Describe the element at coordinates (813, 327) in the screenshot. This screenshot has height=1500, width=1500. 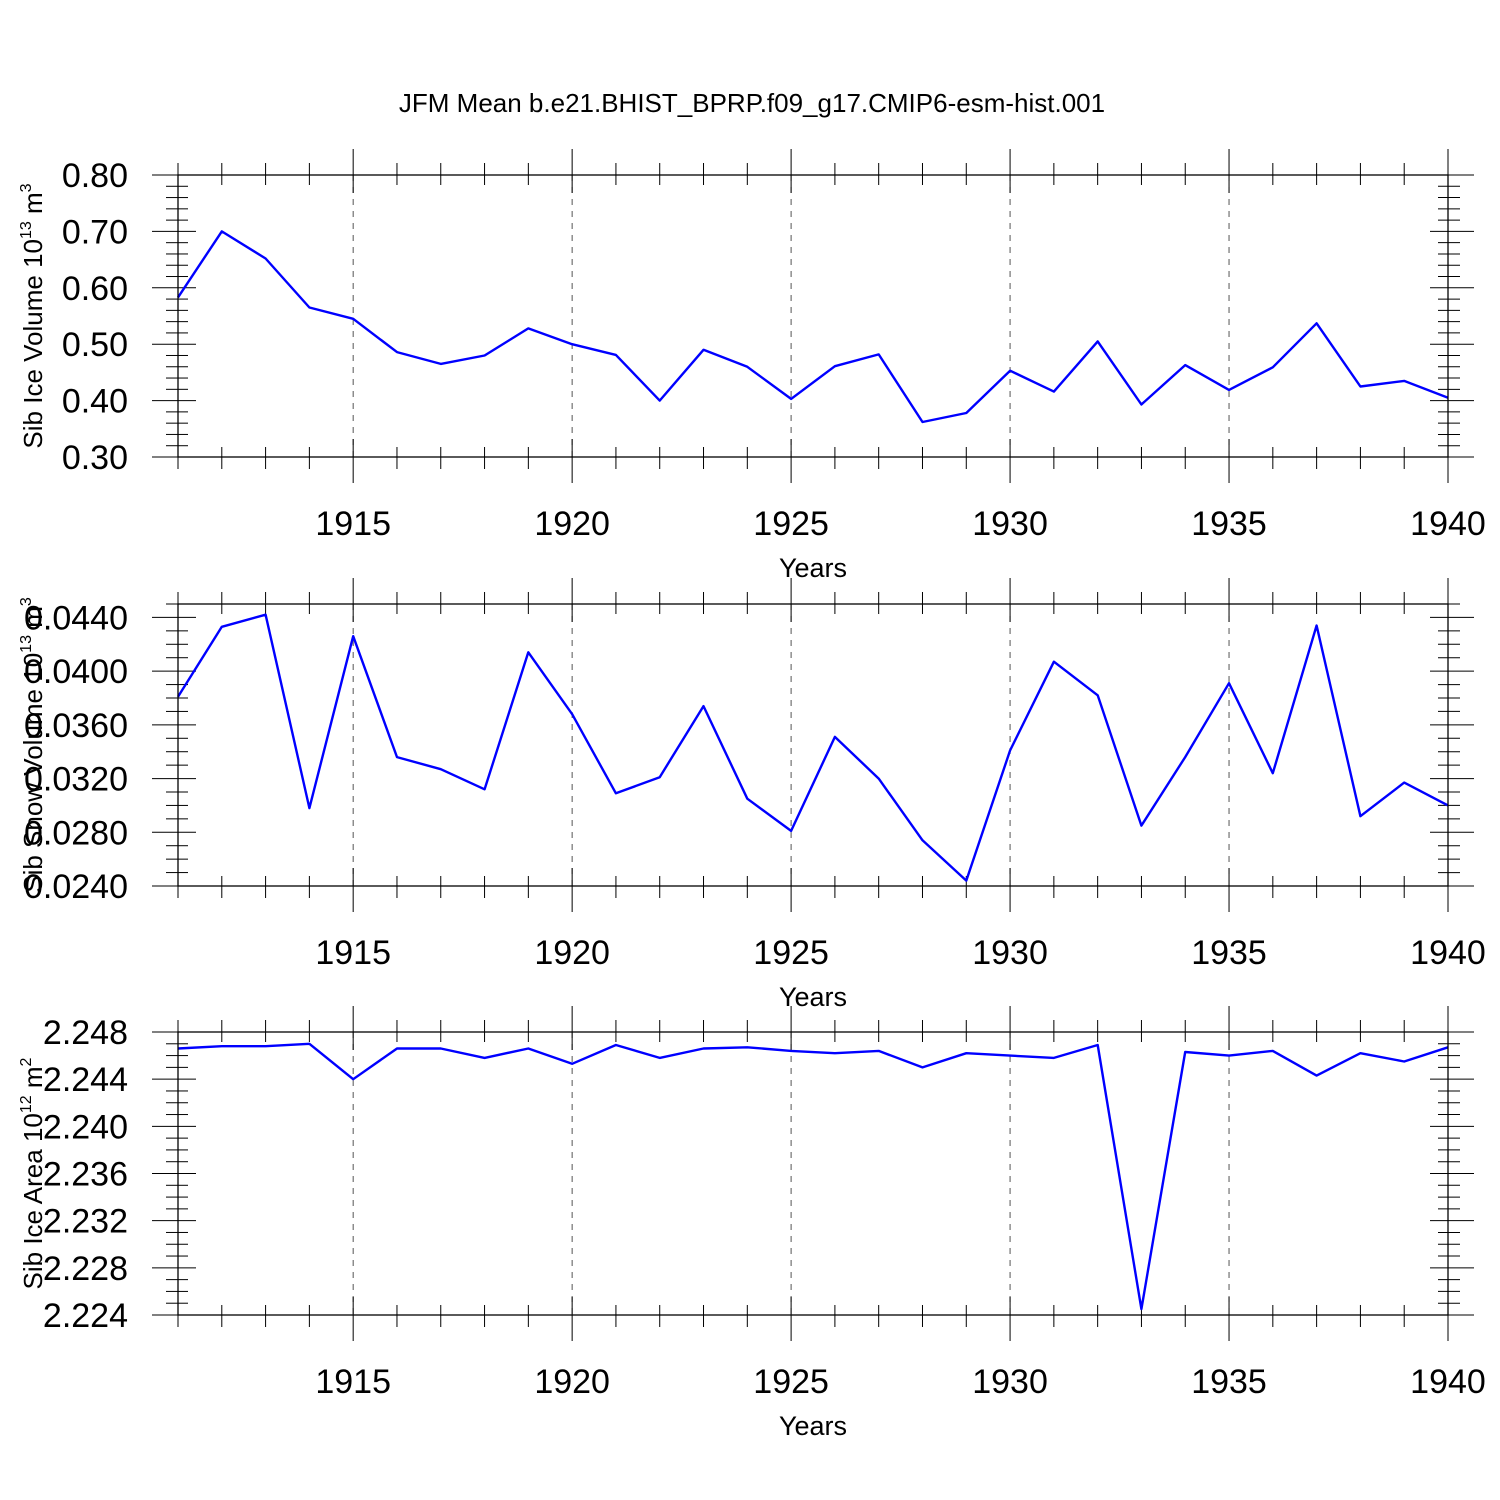
I see `series-line` at that location.